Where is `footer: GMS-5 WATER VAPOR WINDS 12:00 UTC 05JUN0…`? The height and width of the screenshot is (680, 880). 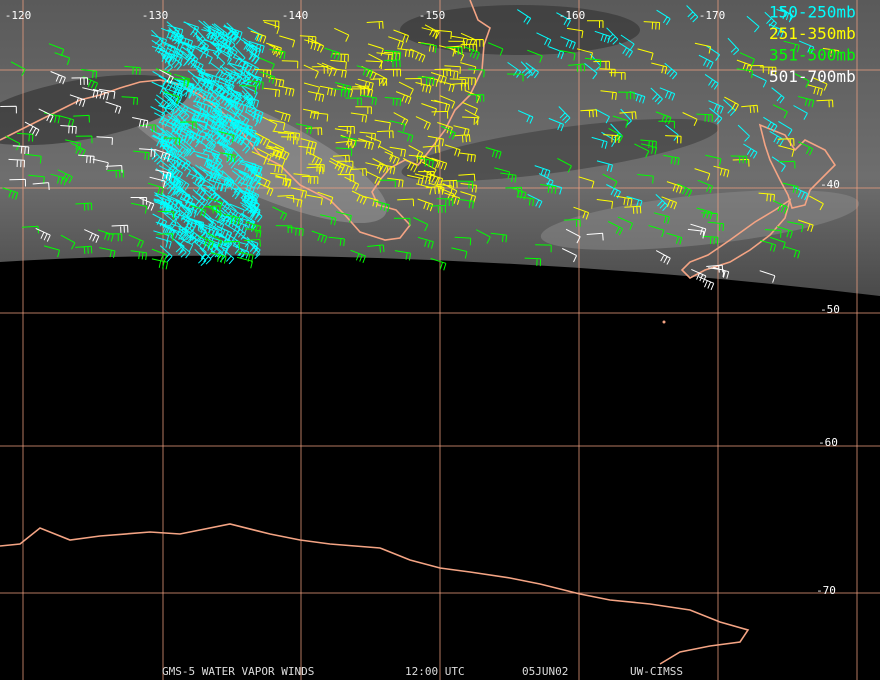 footer: GMS-5 WATER VAPOR WINDS 12:00 UTC 05JUN0… is located at coordinates (422, 671).